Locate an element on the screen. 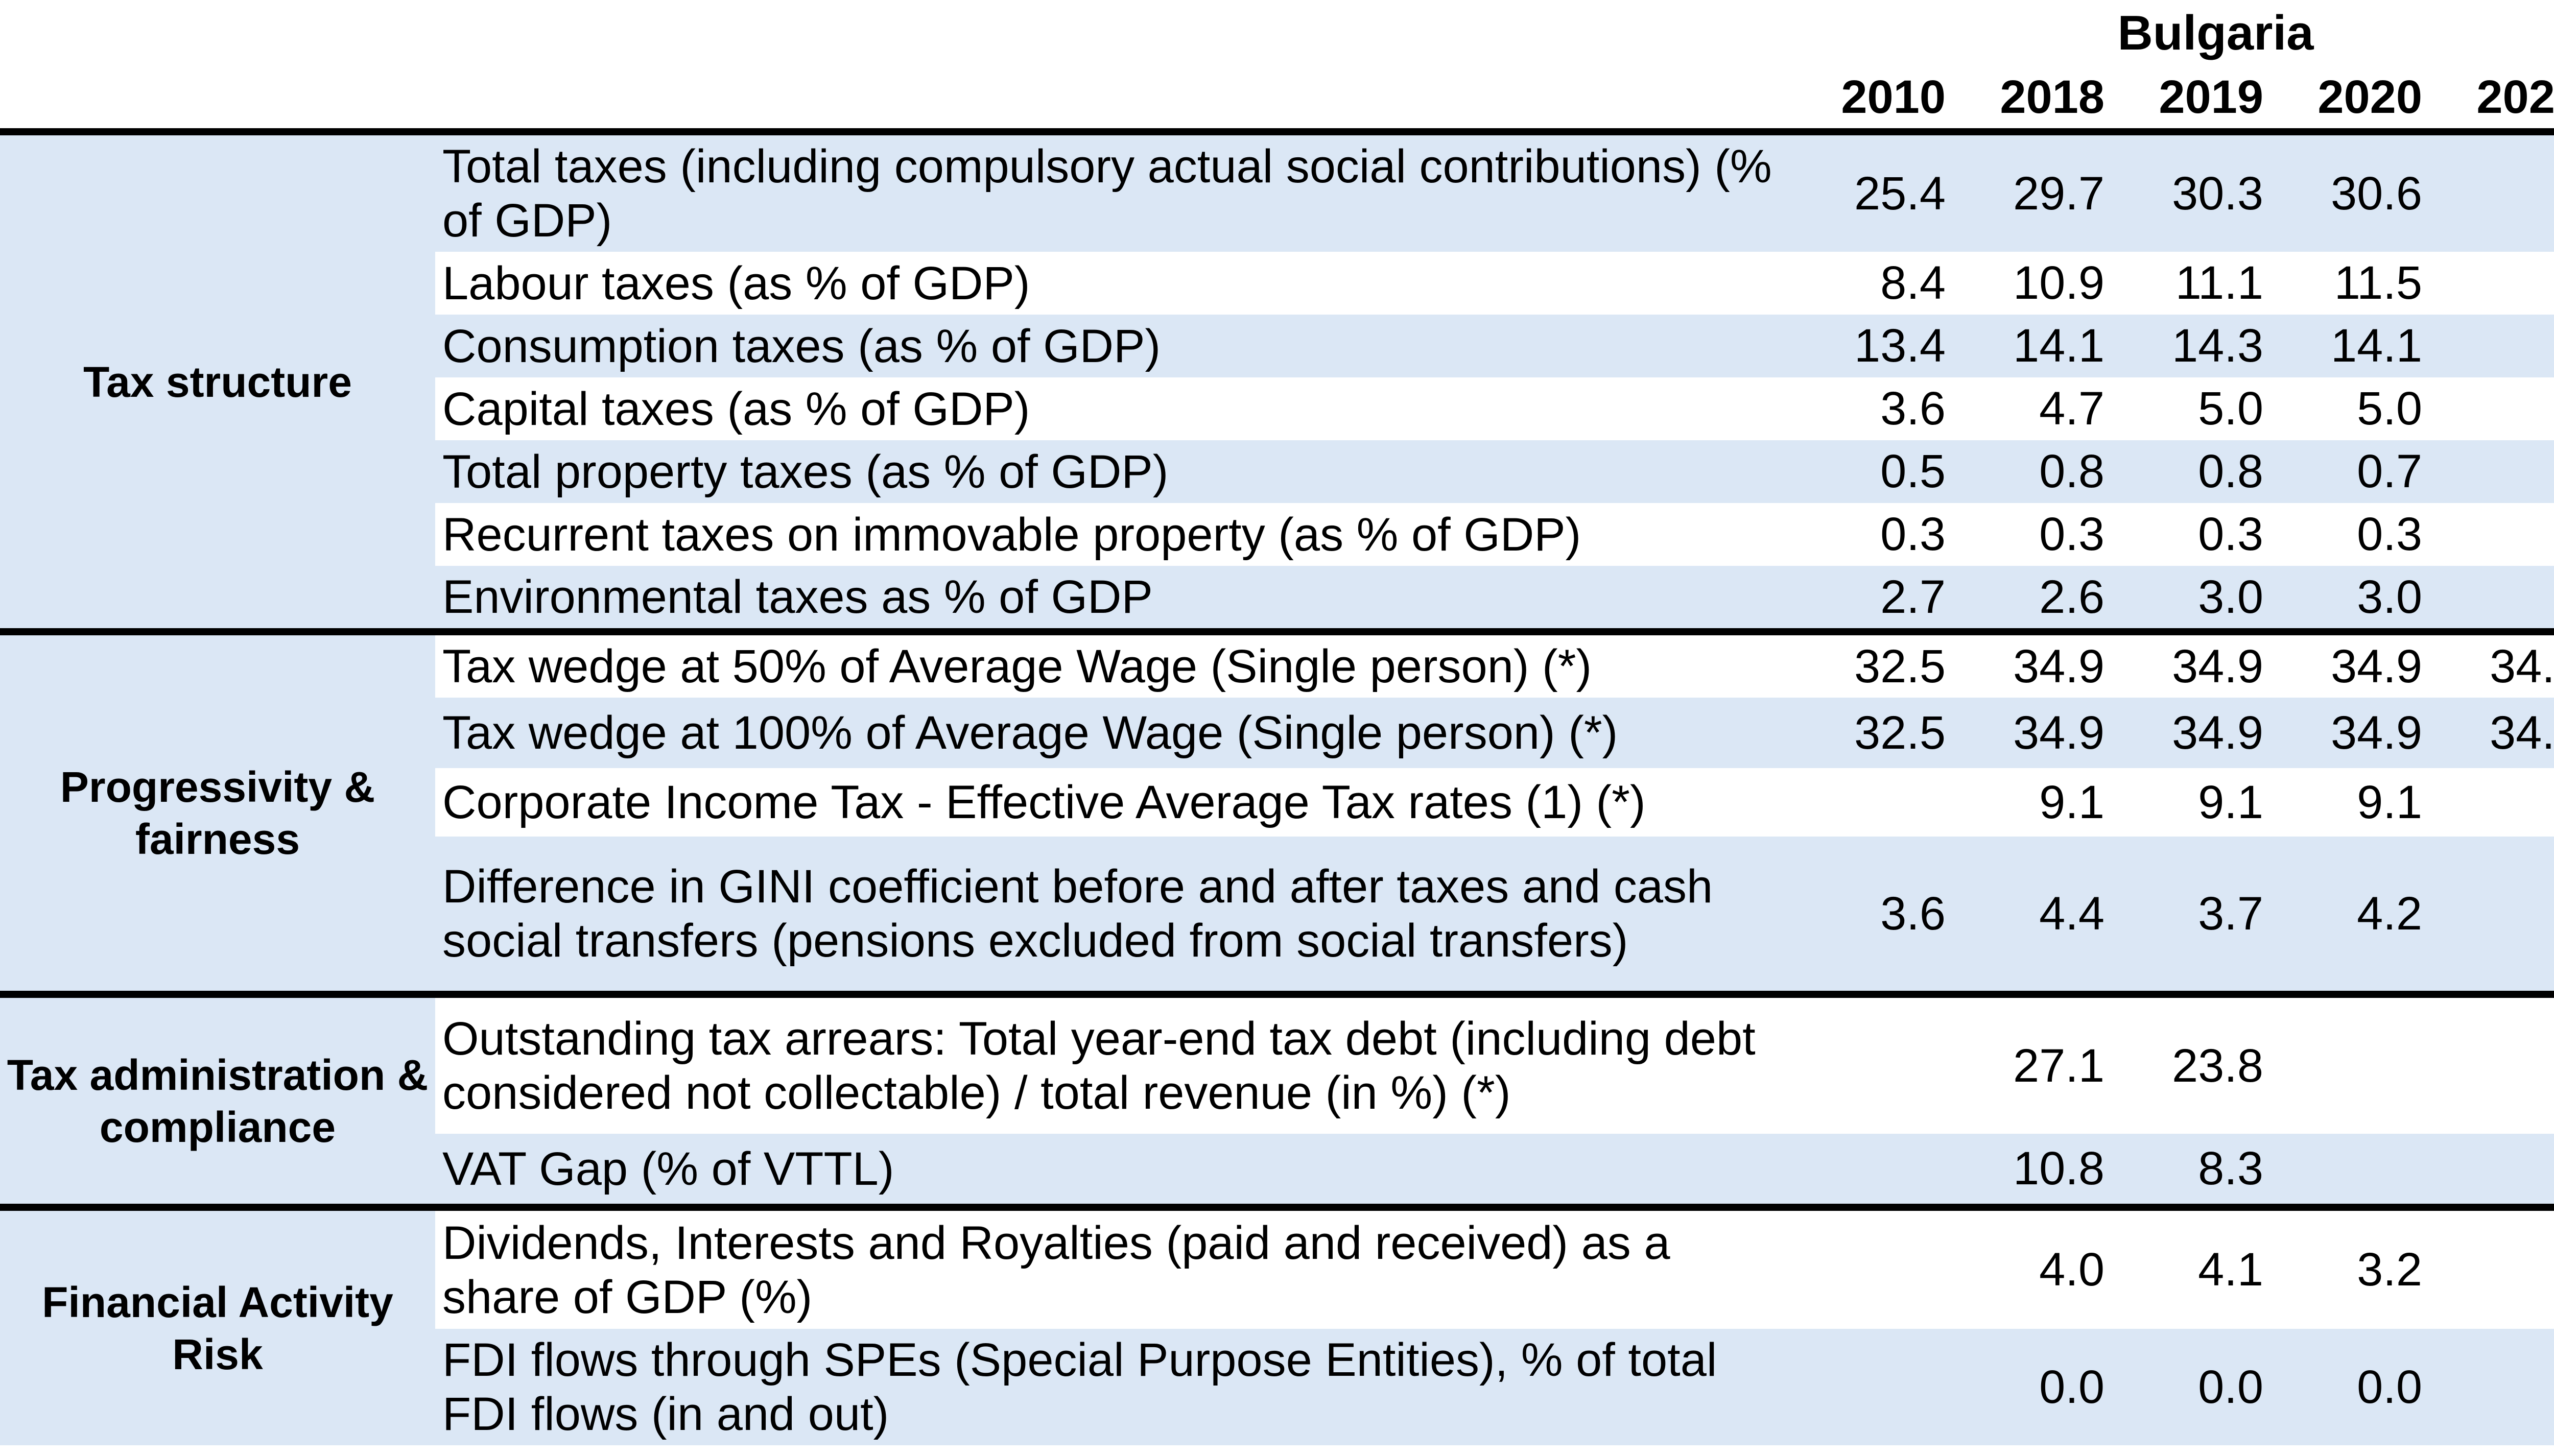  indicator-label: Total property taxes (as % of GDP) is located at coordinates (1126, 471).